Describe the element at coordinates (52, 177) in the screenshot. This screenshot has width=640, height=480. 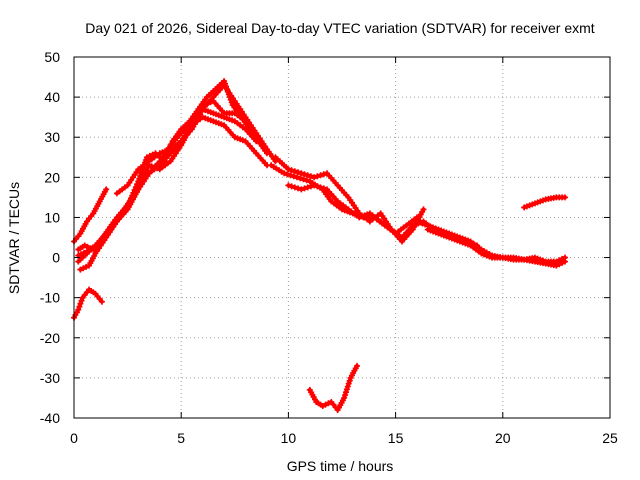
I see `y-tick-label: 20` at that location.